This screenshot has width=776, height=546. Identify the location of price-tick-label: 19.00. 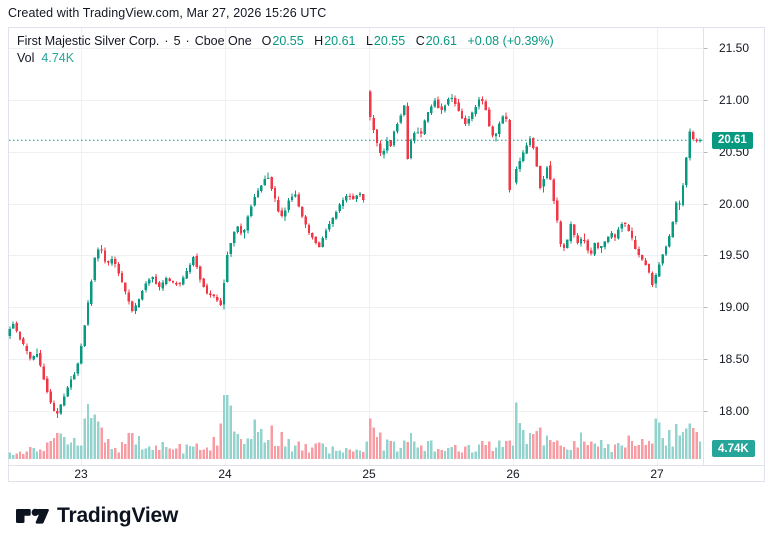
(734, 307).